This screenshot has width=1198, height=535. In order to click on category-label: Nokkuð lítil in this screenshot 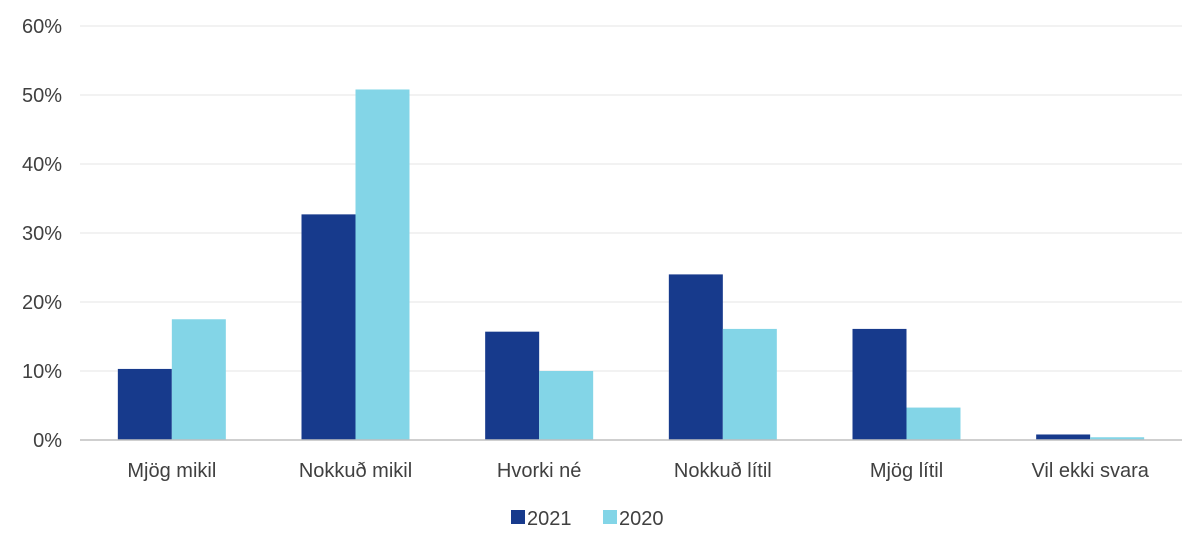, I will do `click(723, 471)`.